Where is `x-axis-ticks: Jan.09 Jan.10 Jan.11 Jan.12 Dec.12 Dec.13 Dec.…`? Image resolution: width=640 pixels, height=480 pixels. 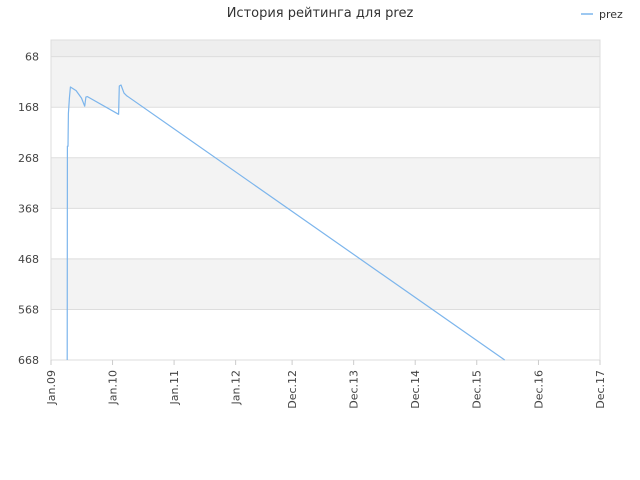 x-axis-ticks: Jan.09 Jan.10 Jan.11 Jan.12 Dec.12 Dec.13 Dec.… is located at coordinates (326, 384).